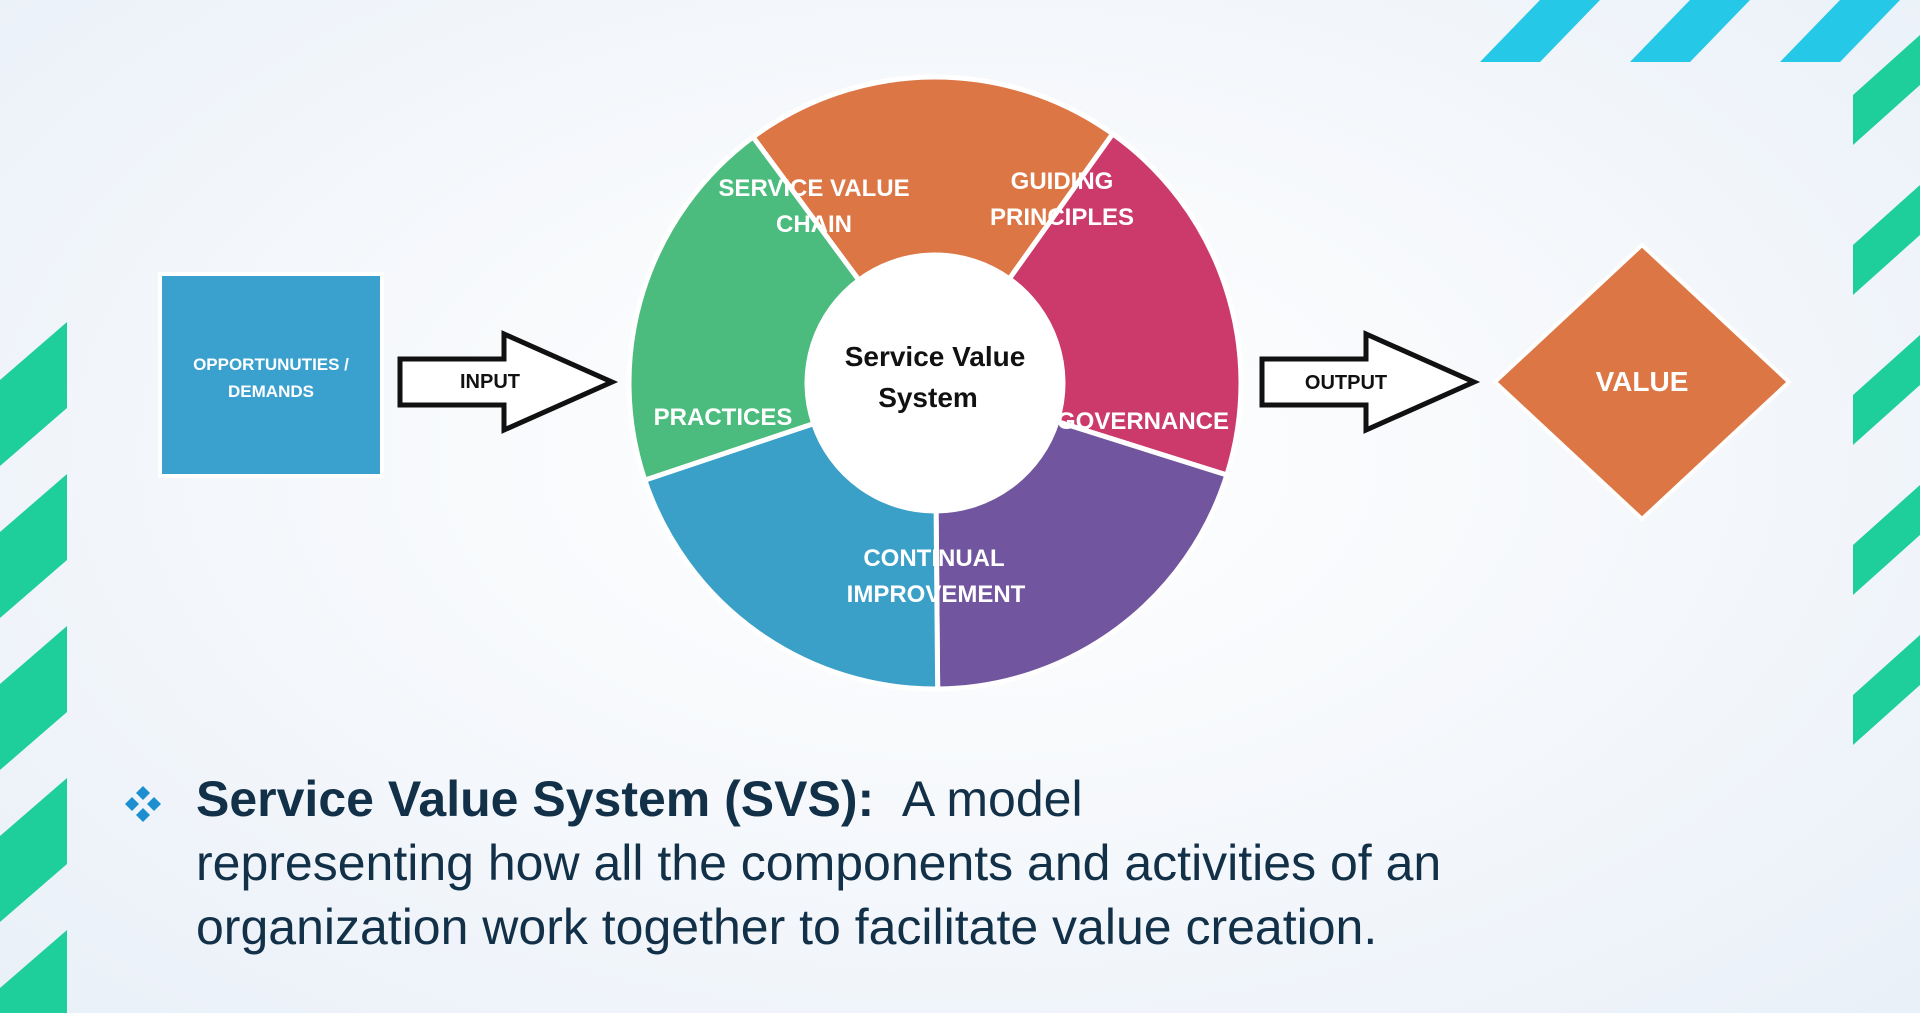 This screenshot has height=1013, width=1920. Describe the element at coordinates (535, 799) in the screenshot. I see `definition-term: Service Value System (SVS):` at that location.